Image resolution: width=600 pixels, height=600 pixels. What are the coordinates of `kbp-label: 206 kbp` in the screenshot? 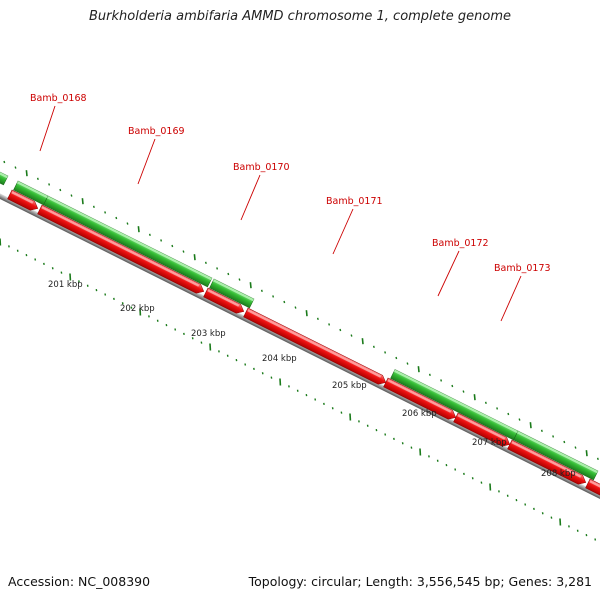 It's located at (419, 414).